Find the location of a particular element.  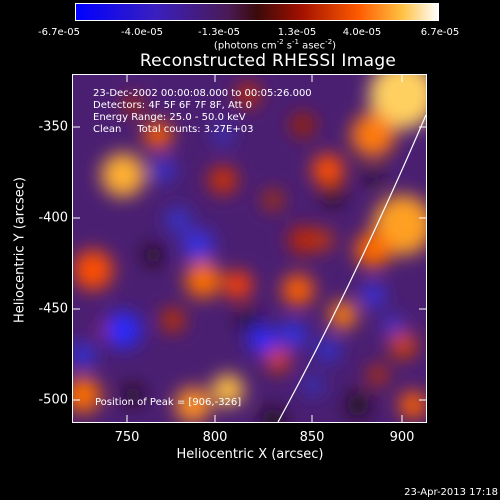

units-text: asec is located at coordinates (312, 46).